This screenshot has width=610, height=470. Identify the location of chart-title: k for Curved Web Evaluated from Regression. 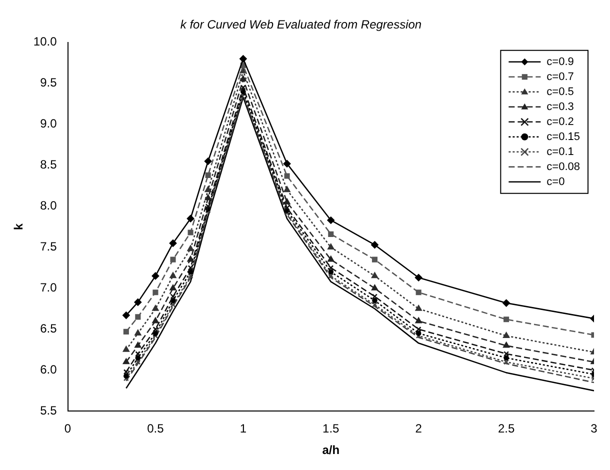
(301, 25).